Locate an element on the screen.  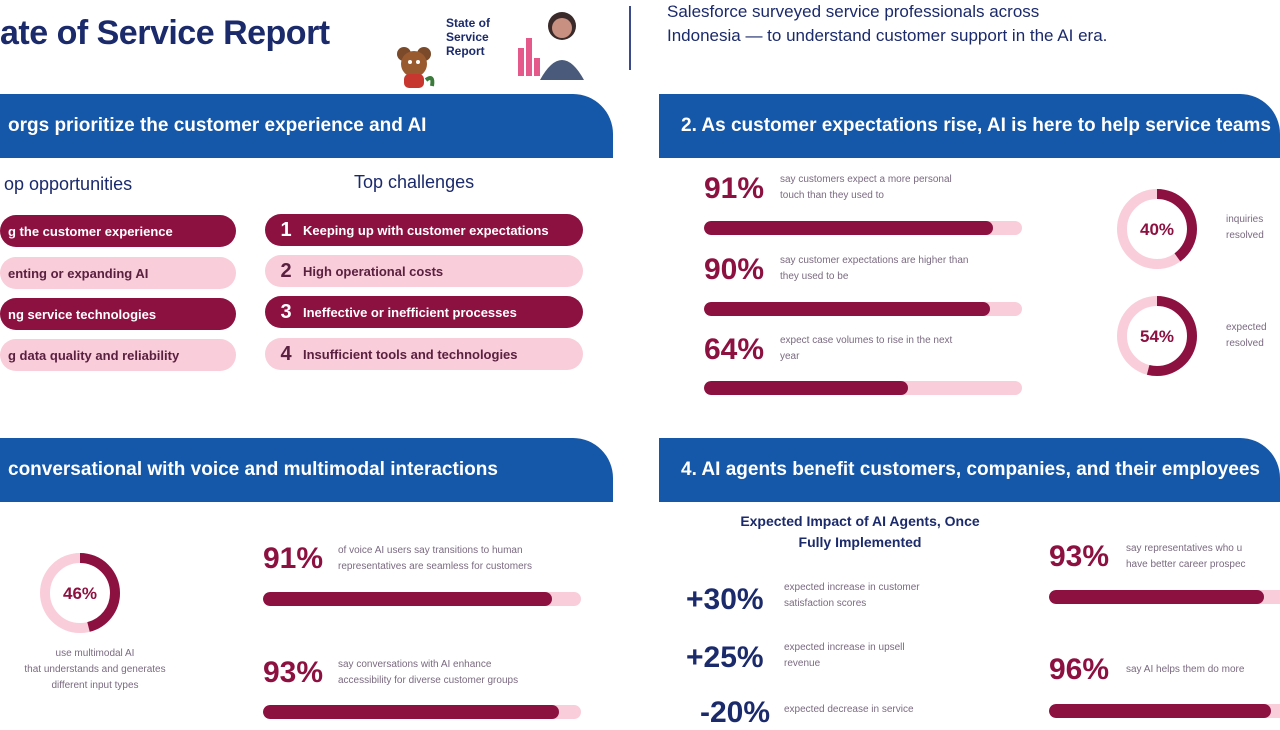
challenges-heading: Top challenges is located at coordinates (414, 182).